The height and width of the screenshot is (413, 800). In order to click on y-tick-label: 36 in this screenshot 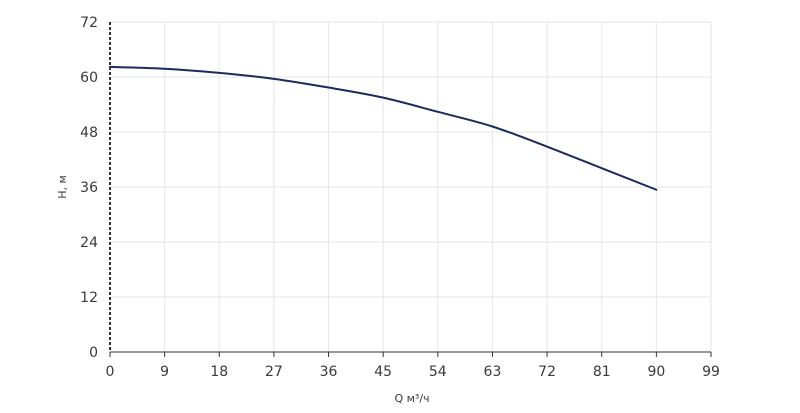, I will do `click(89, 188)`.